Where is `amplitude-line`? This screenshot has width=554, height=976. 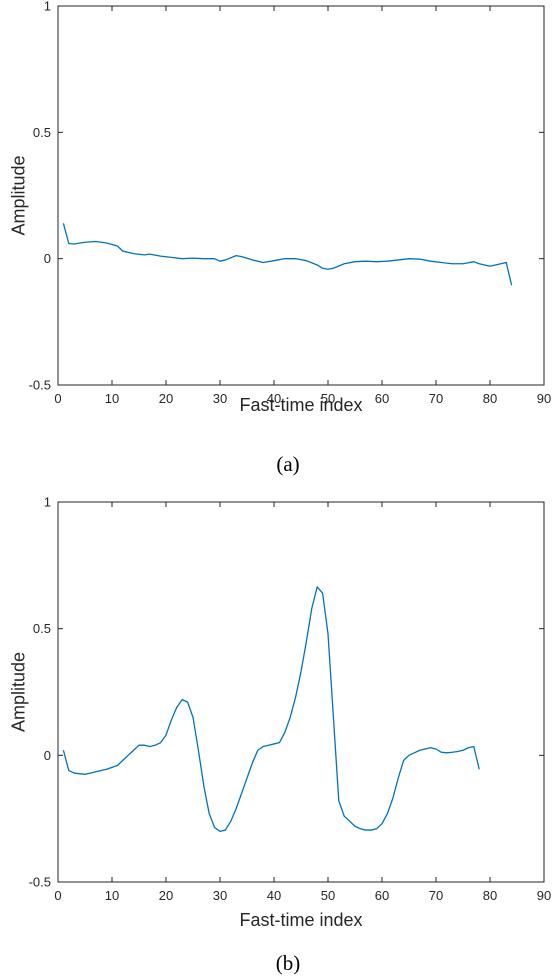 amplitude-line is located at coordinates (287, 254).